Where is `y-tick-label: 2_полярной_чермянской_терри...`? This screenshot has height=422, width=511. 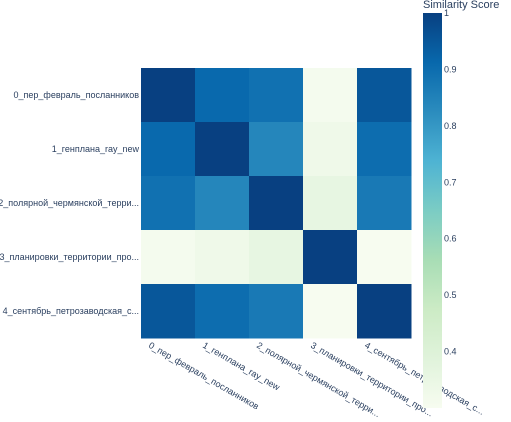
y-tick-label: 2_полярной_чермянской_терри... is located at coordinates (69, 203).